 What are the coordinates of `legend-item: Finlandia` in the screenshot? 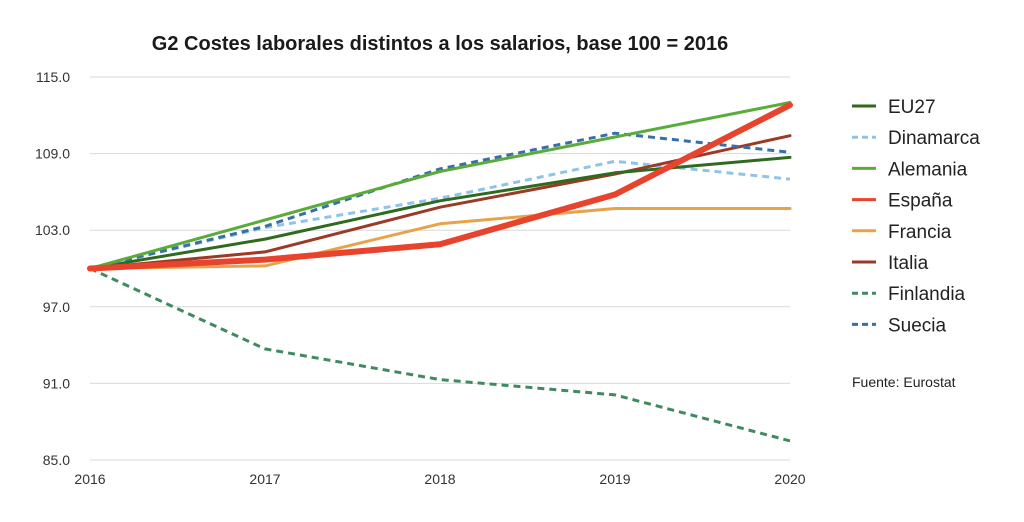 It's located at (909, 294).